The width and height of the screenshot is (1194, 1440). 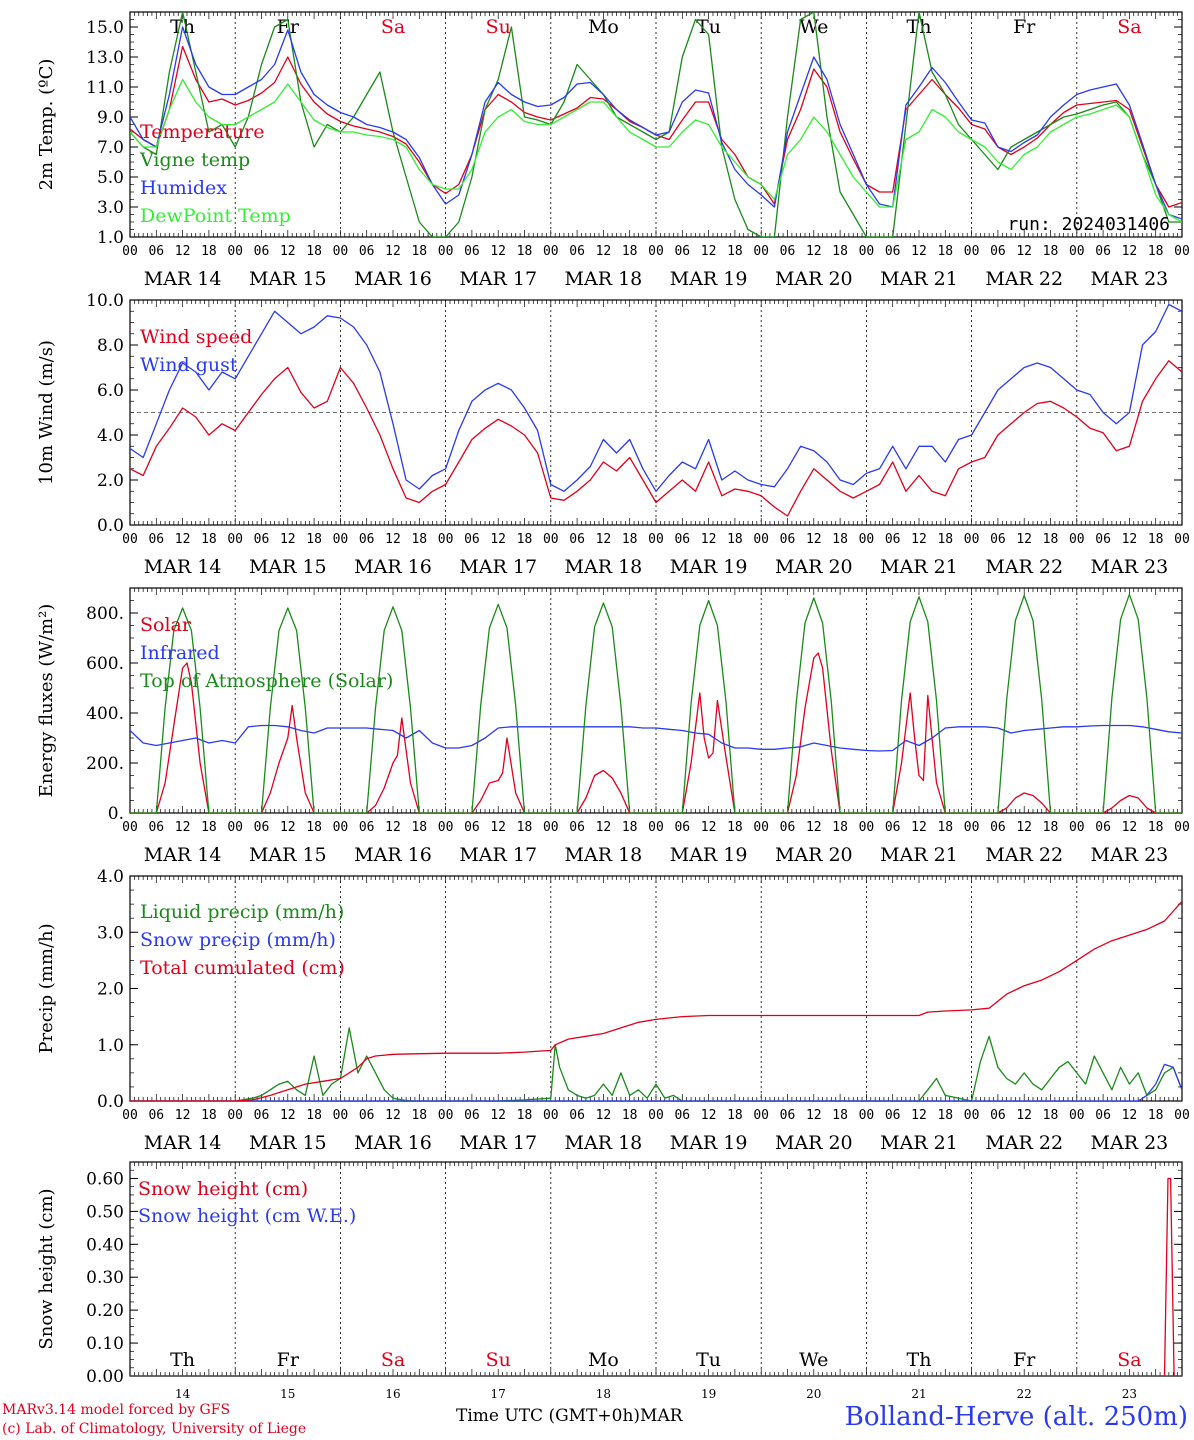 I want to click on y-axis-label: 2m Temp. (ºC), so click(x=46, y=125).